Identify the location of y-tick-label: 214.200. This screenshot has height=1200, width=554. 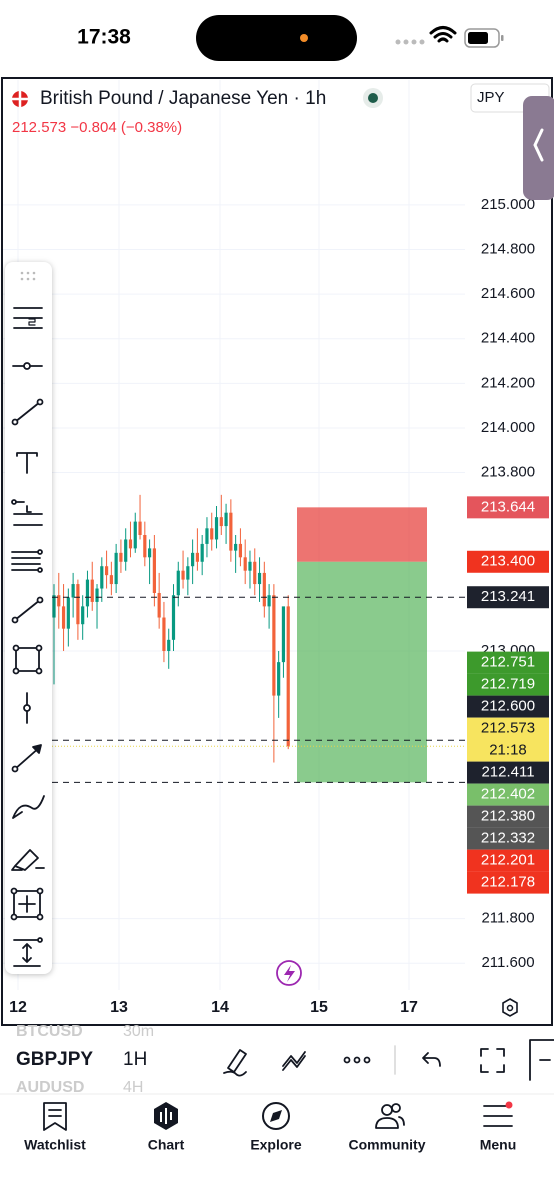
(508, 382).